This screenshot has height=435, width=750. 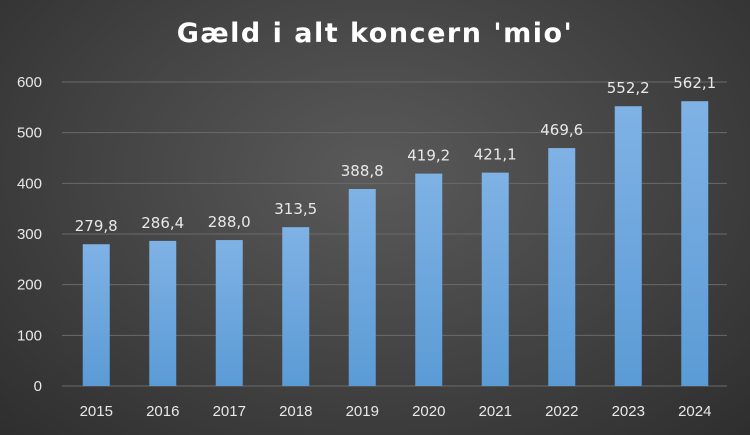 What do you see at coordinates (428, 156) in the screenshot?
I see `data-label-2020: 419,2` at bounding box center [428, 156].